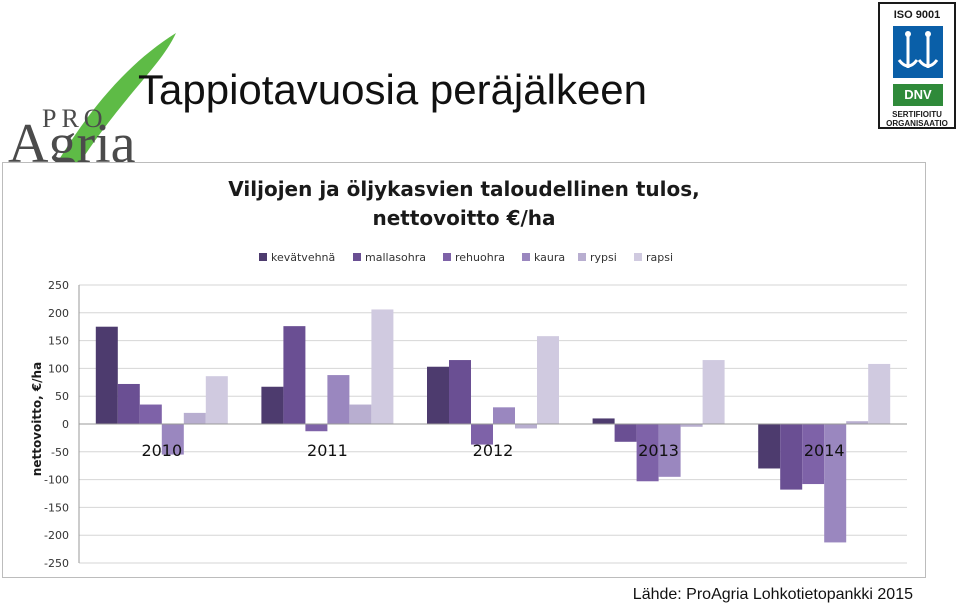  What do you see at coordinates (395, 257) in the screenshot?
I see `legend-label: mallasohra` at bounding box center [395, 257].